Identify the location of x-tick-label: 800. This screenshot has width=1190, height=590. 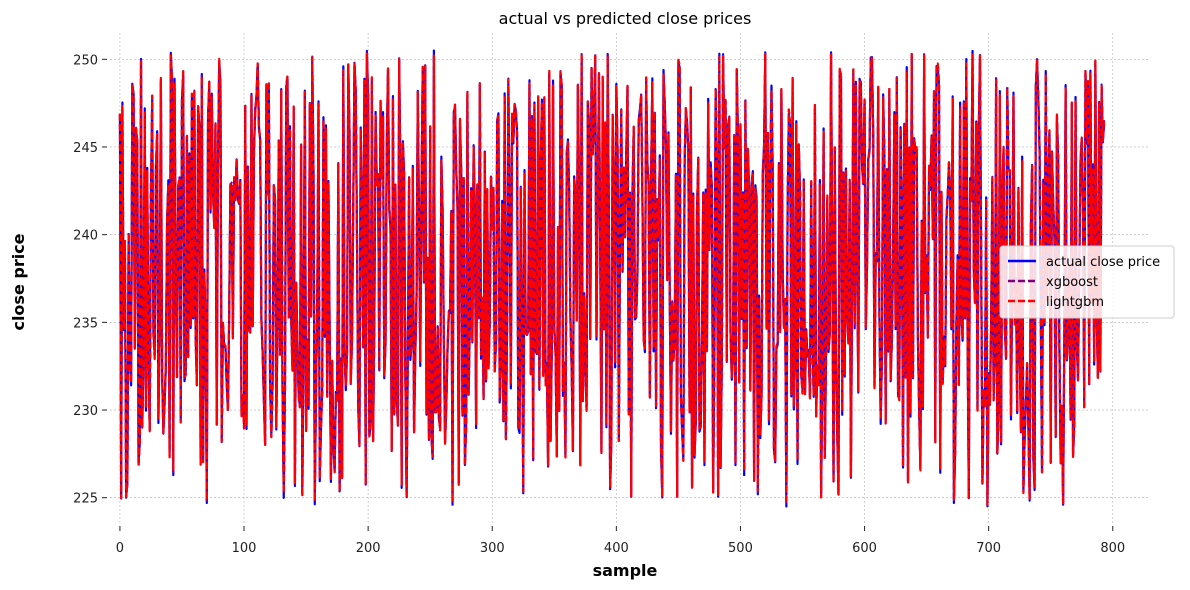
(1112, 548).